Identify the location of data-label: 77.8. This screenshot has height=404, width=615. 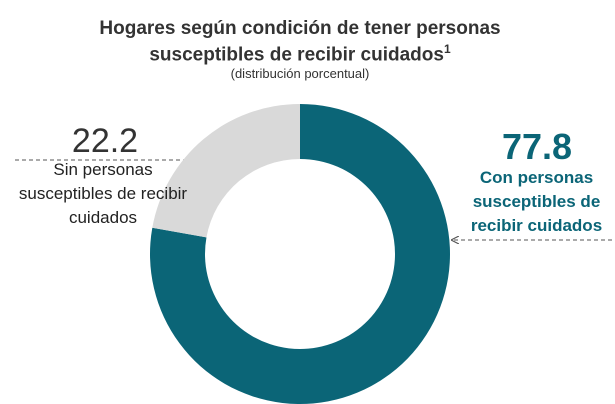
(537, 146).